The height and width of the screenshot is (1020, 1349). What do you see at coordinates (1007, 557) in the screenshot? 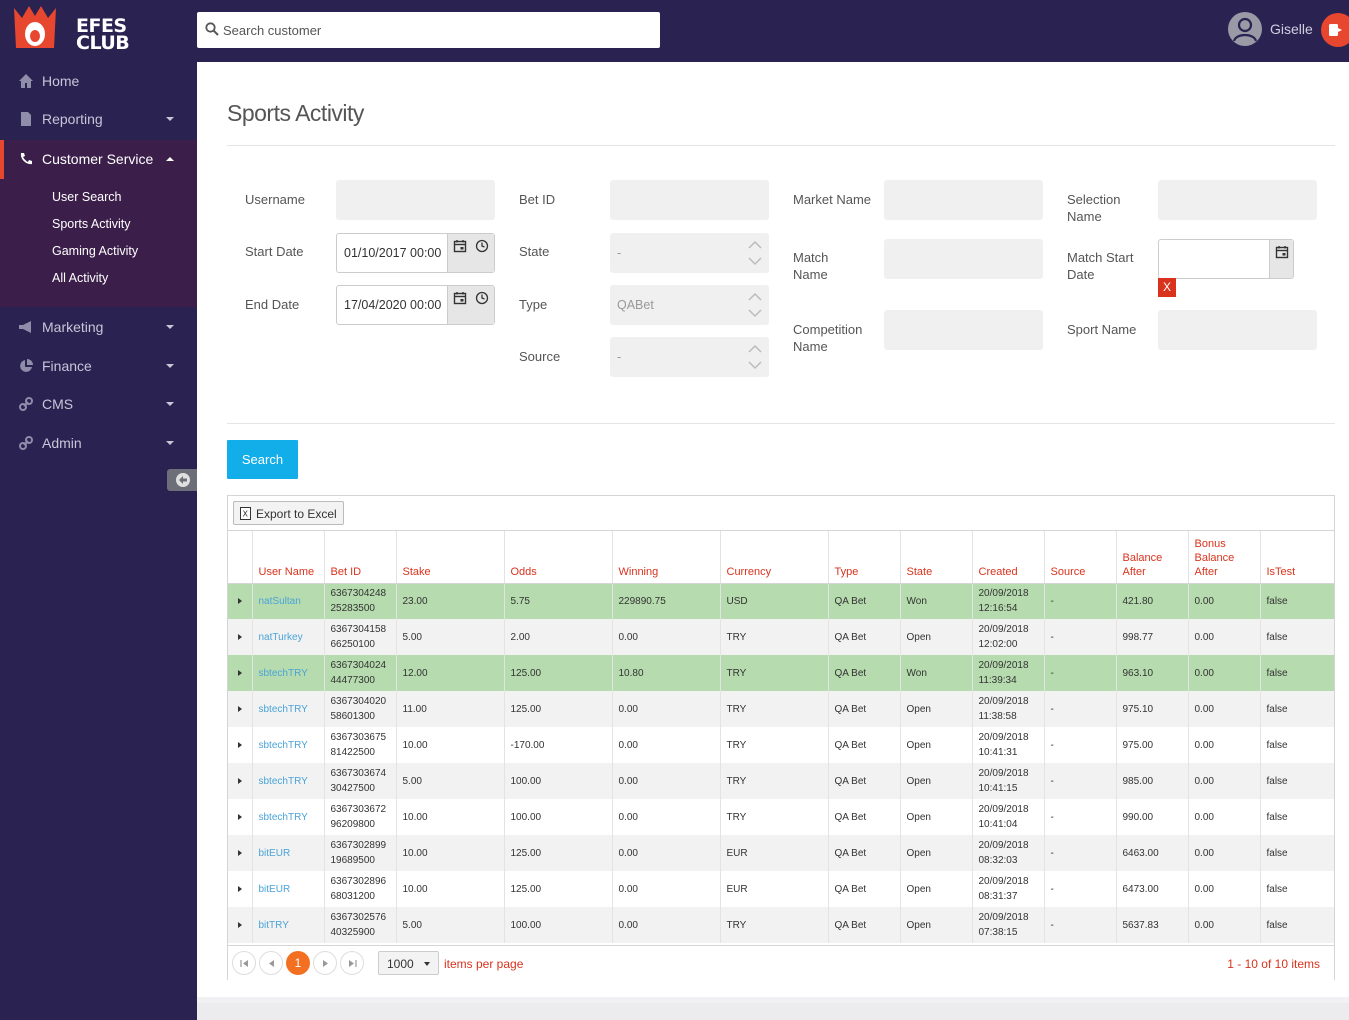
I see `col-created: Created` at bounding box center [1007, 557].